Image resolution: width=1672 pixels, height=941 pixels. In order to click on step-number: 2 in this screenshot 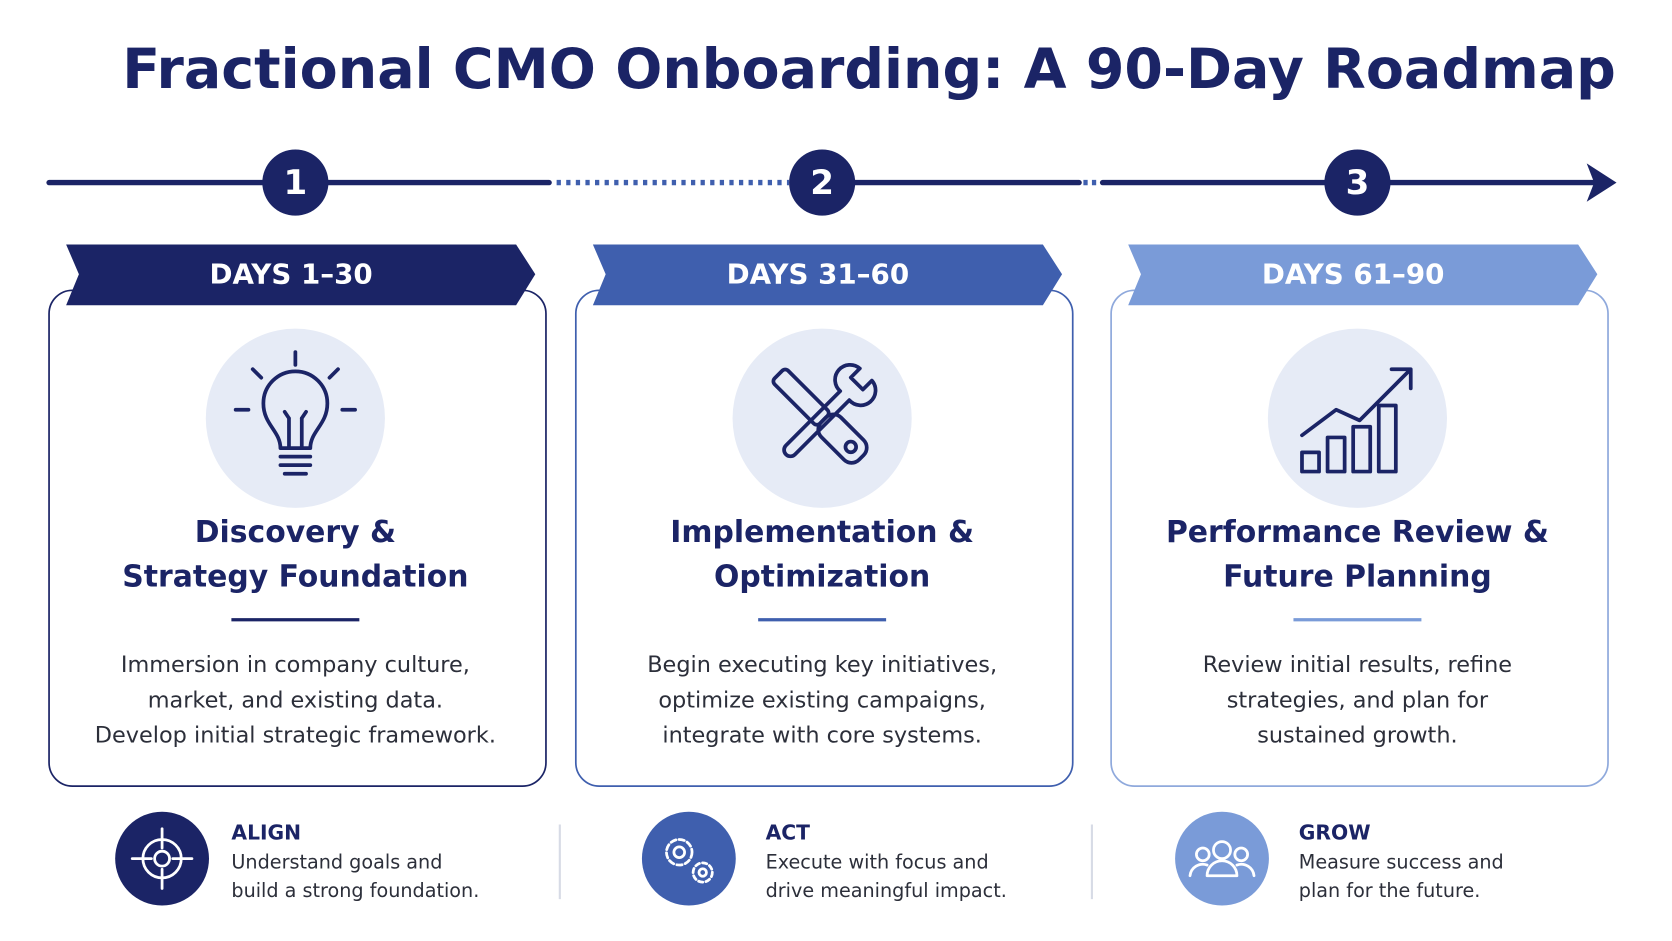, I will do `click(822, 183)`.